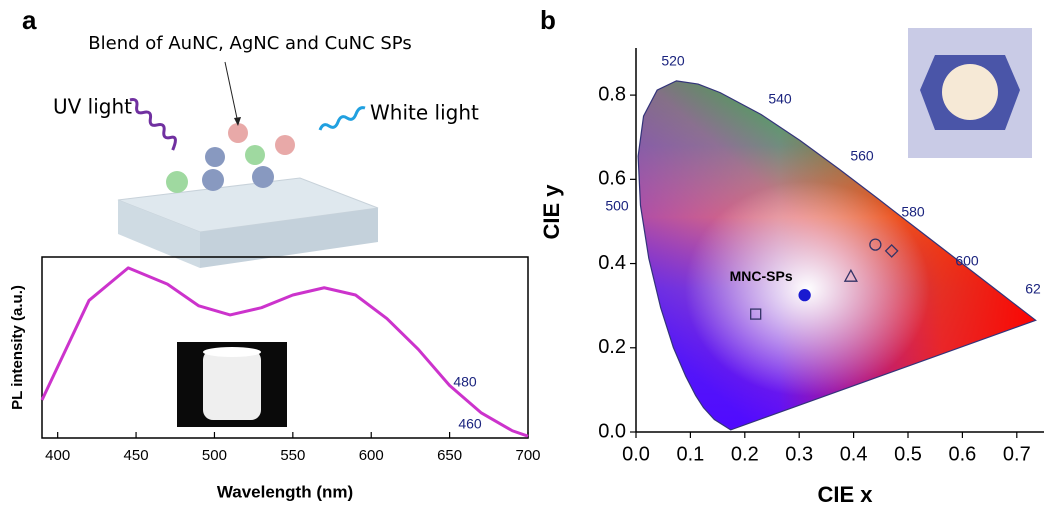 The width and height of the screenshot is (1044, 511). What do you see at coordinates (854, 454) in the screenshot?
I see `x-tick-label: 0.4` at bounding box center [854, 454].